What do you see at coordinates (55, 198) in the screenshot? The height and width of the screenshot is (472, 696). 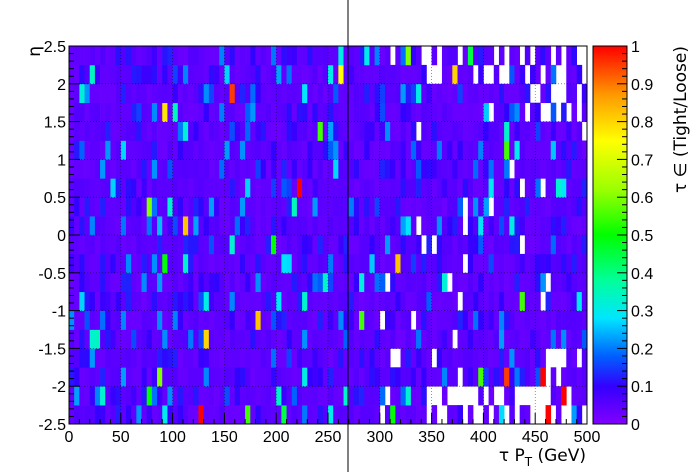 I see `y-tick-label: 0.5` at bounding box center [55, 198].